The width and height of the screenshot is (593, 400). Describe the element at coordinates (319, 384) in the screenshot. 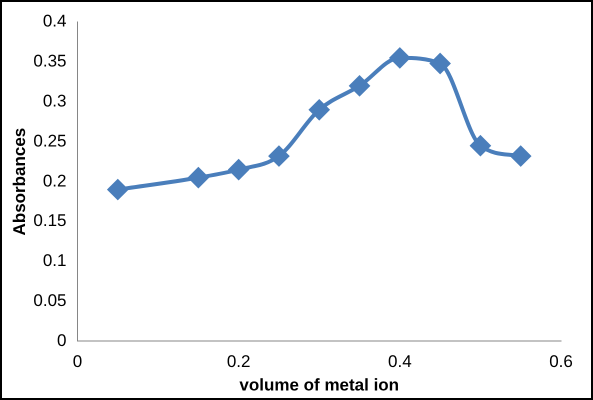

I see `x-axis-title: volume of metal ion` at that location.